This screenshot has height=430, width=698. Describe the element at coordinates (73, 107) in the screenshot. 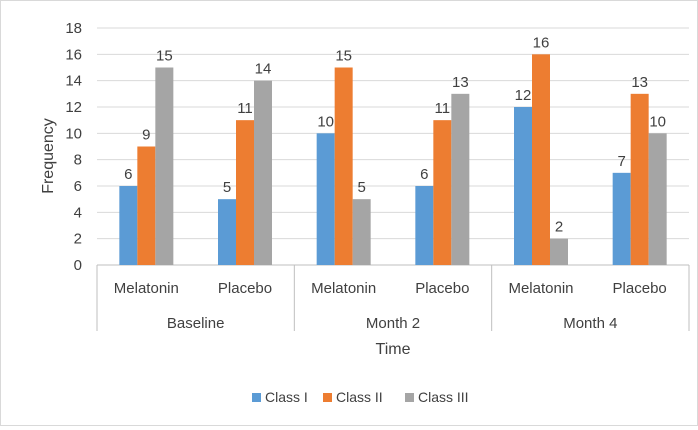

I see `y-tick-label: 12` at that location.